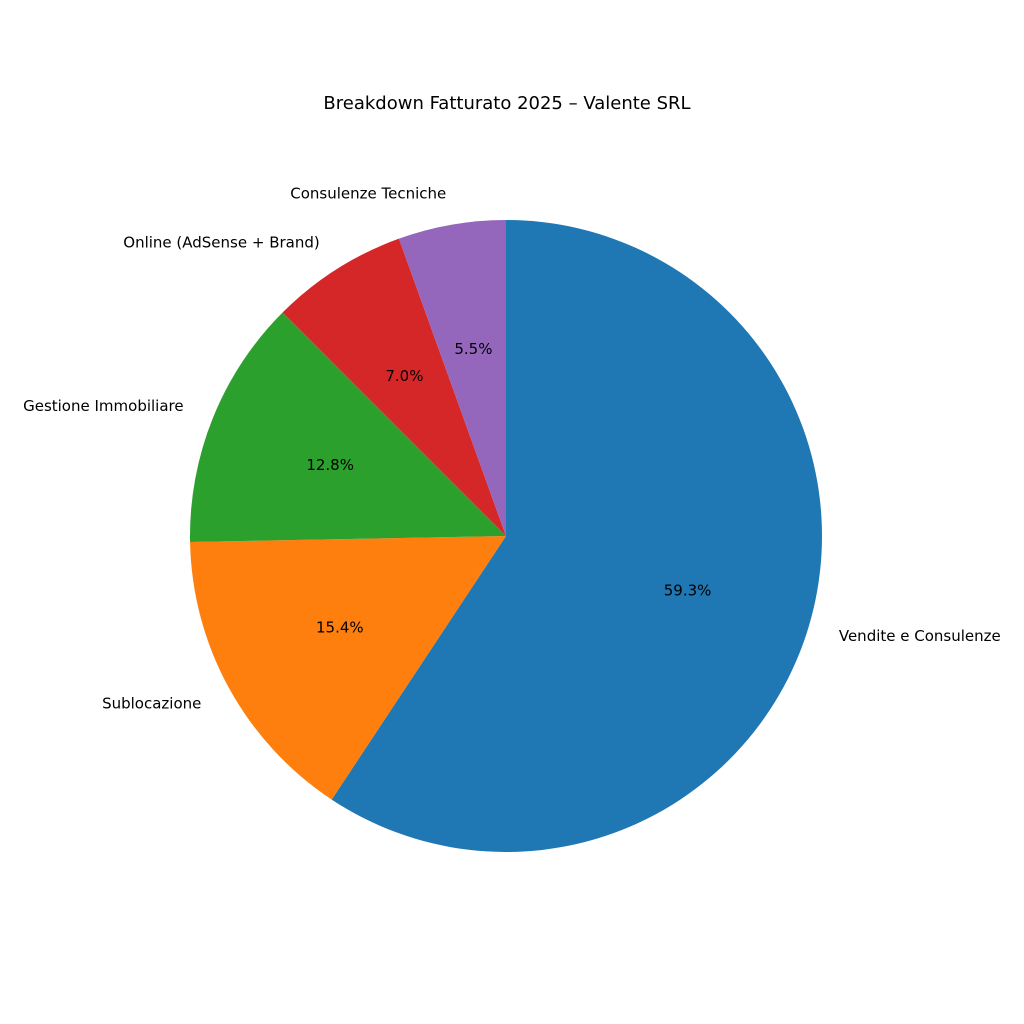 This screenshot has width=1024, height=1024. I want to click on pct-label-gestione-immobiliare: 12.8%, so click(330, 465).